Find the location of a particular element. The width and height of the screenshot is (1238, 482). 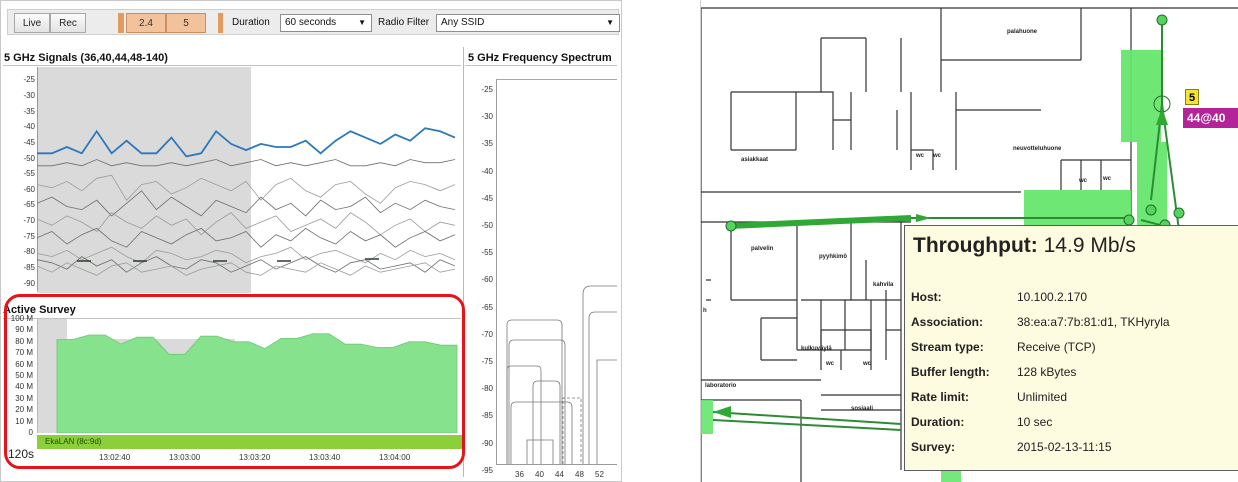

svg-text: laboratorio is located at coordinates (721, 386).